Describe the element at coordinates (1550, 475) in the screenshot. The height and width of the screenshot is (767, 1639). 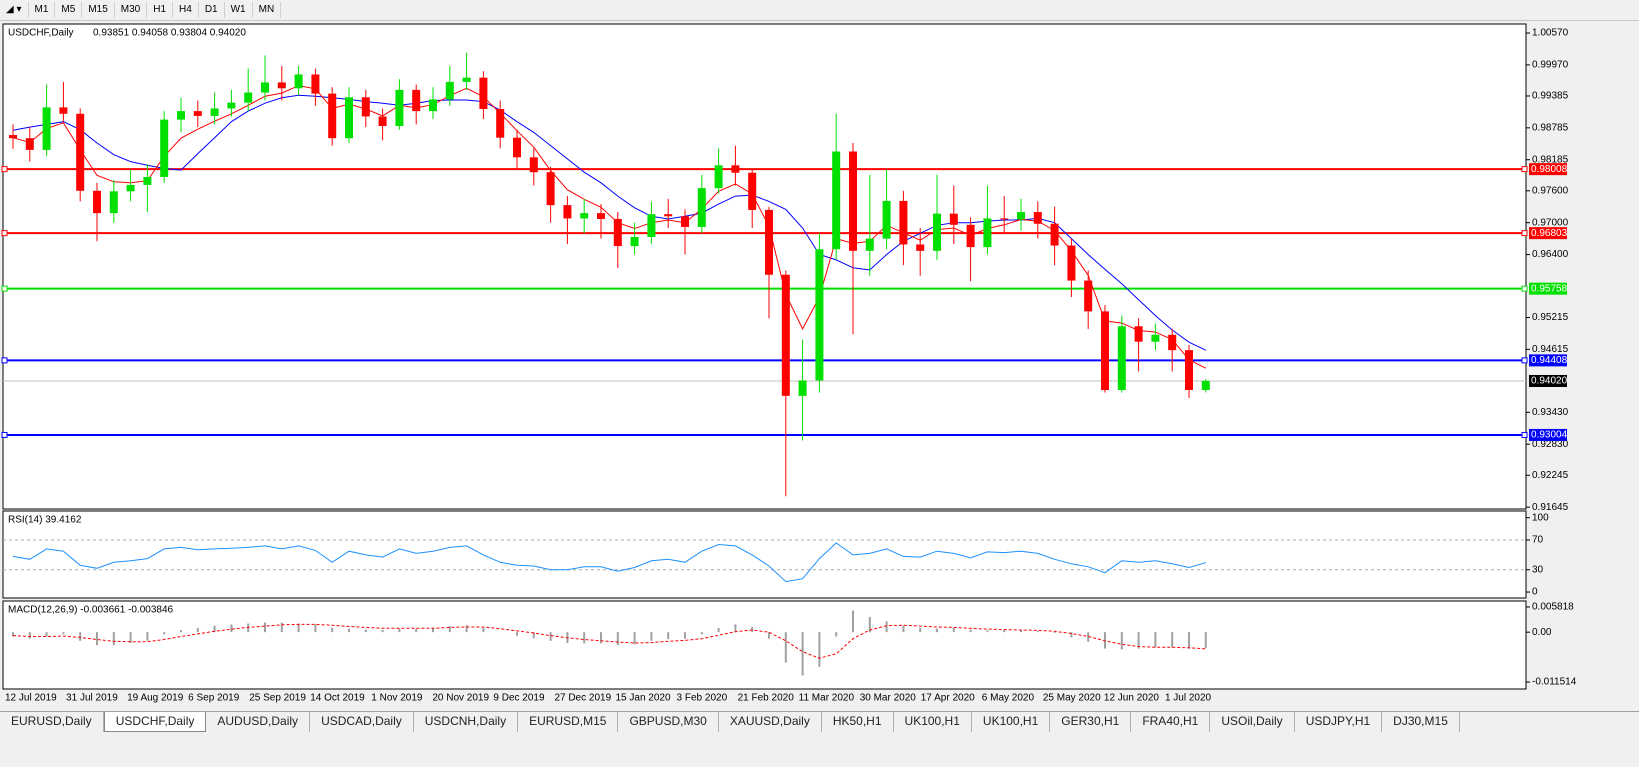
I see `y-tick-label: 0.92245` at that location.